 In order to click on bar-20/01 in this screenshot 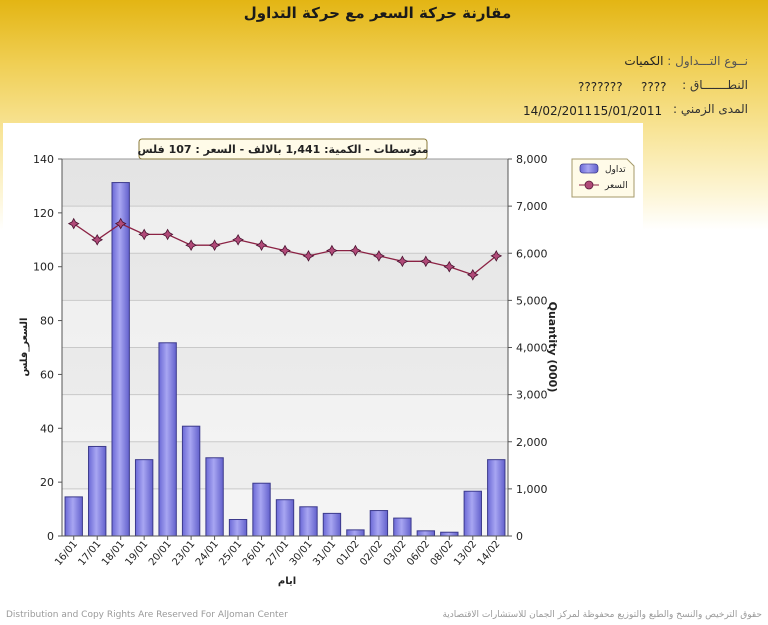, I will do `click(167, 439)`.